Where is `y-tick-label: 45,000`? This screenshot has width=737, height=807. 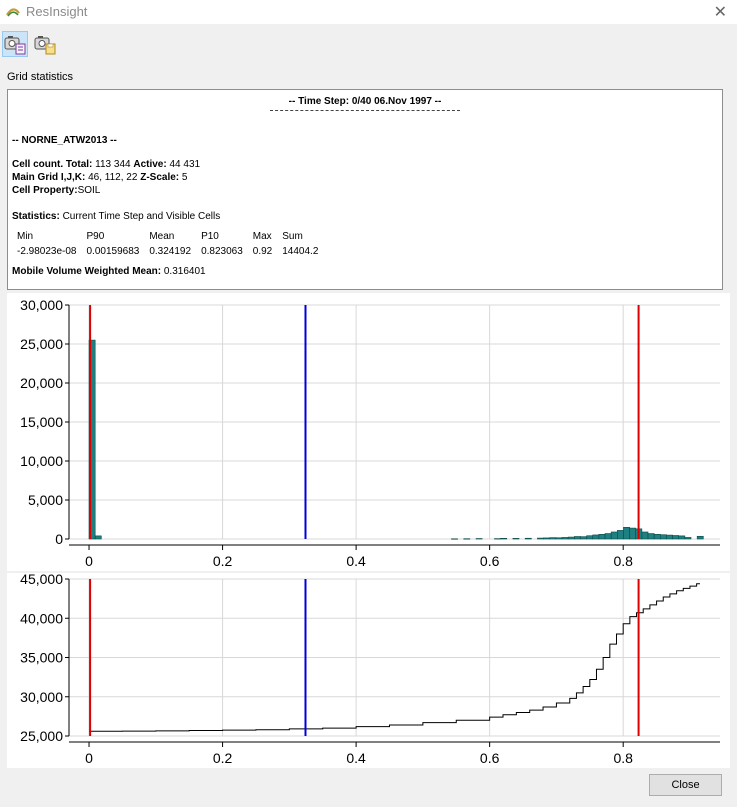
y-tick-label: 45,000 is located at coordinates (41, 580).